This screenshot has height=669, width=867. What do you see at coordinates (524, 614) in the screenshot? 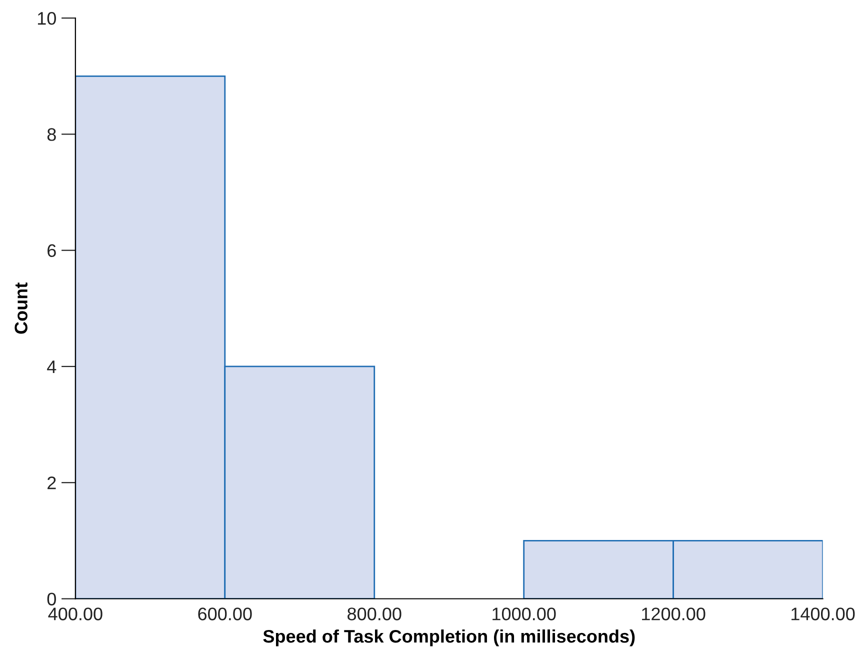
I see `x-tick-label: 1000.00` at bounding box center [524, 614].